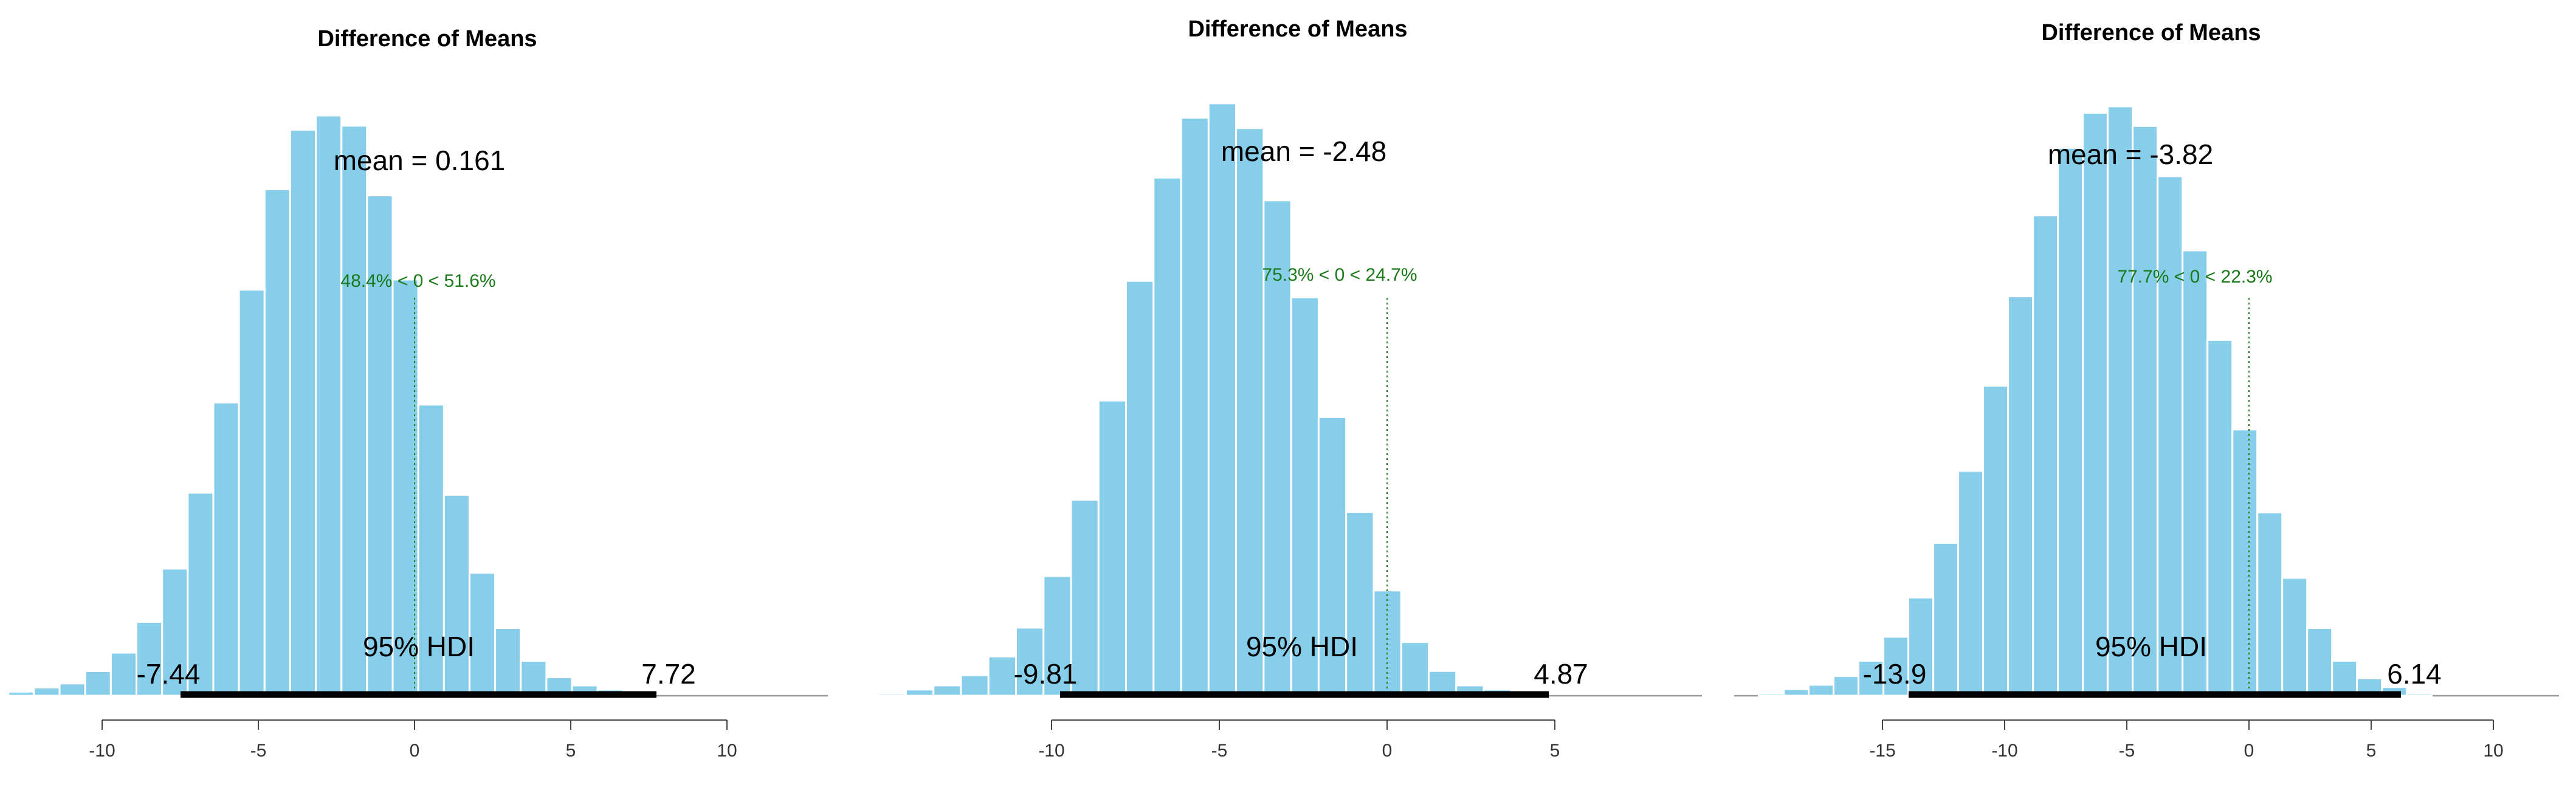  I want to click on panel-2-title: Difference of Means, so click(1297, 29).